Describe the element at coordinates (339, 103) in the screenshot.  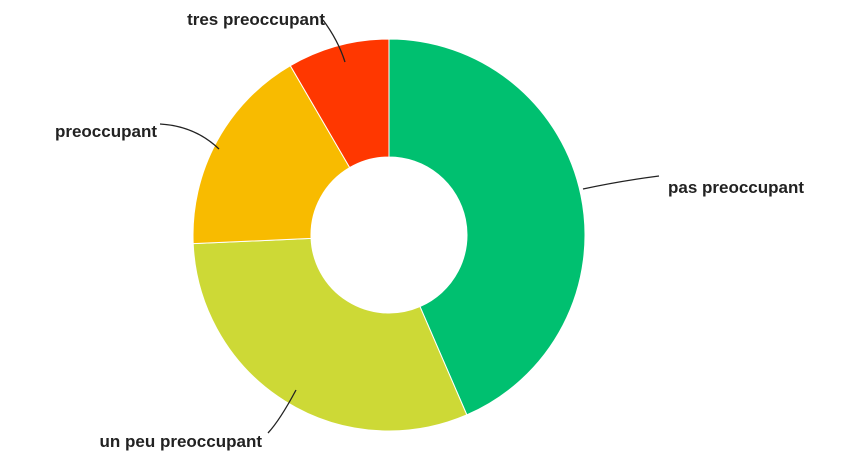
I see `slice-tres-preoccupant` at that location.